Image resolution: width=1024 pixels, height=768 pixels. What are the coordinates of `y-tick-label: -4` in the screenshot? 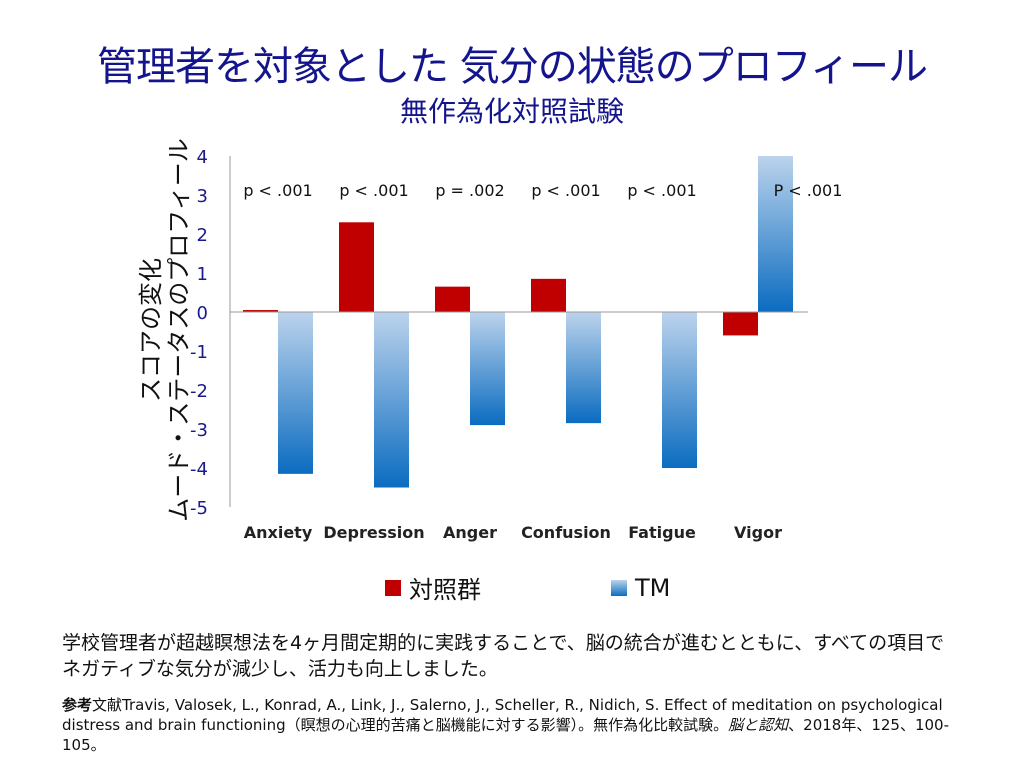 It's located at (199, 469).